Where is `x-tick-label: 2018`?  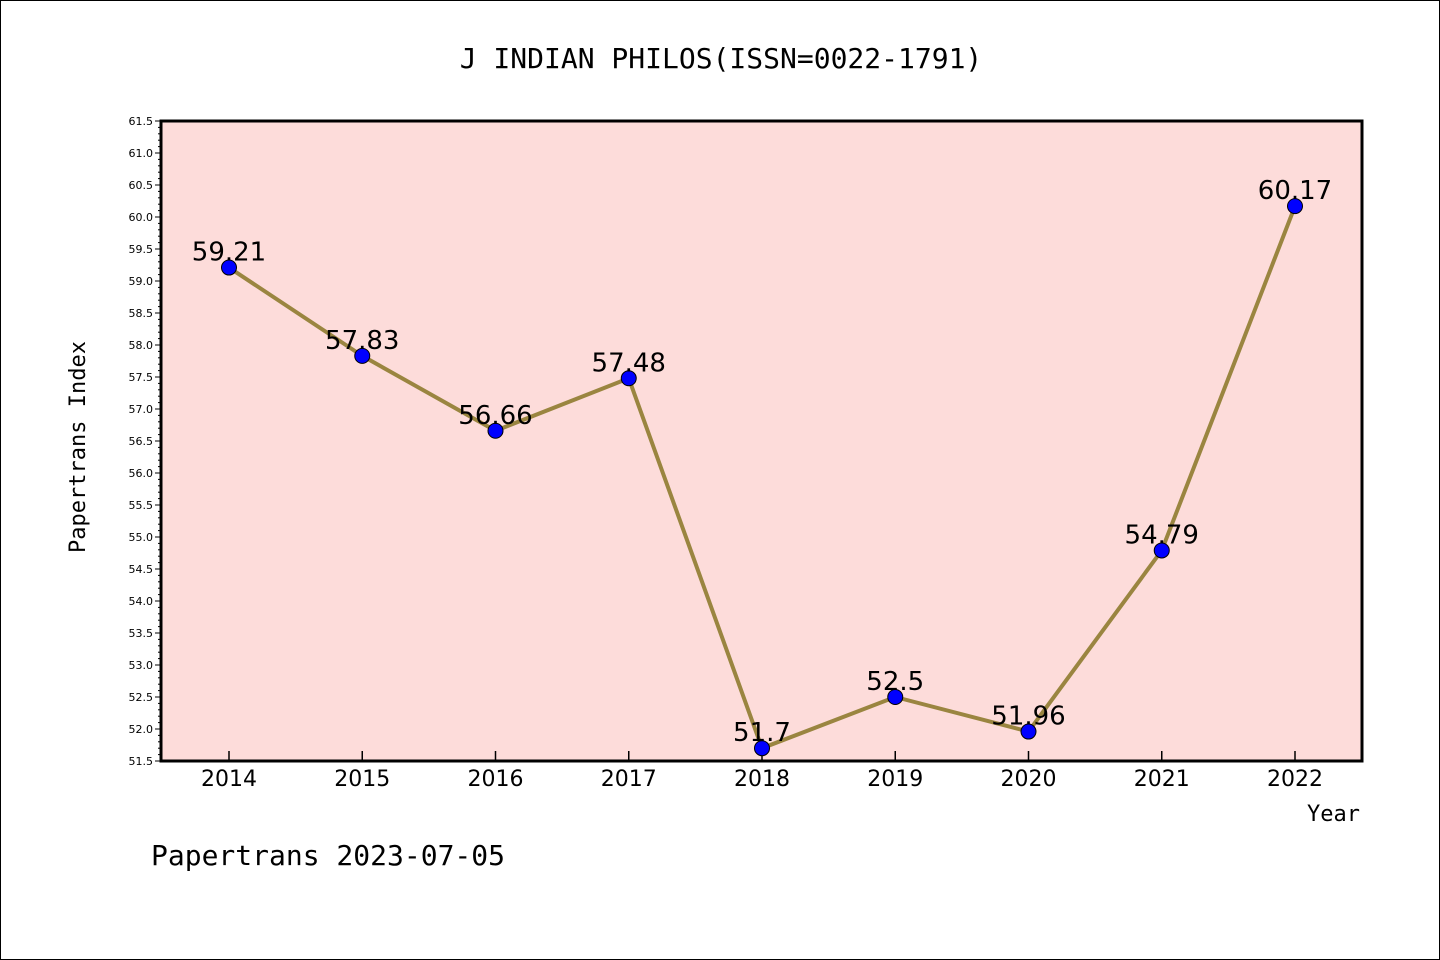
x-tick-label: 2018 is located at coordinates (762, 779).